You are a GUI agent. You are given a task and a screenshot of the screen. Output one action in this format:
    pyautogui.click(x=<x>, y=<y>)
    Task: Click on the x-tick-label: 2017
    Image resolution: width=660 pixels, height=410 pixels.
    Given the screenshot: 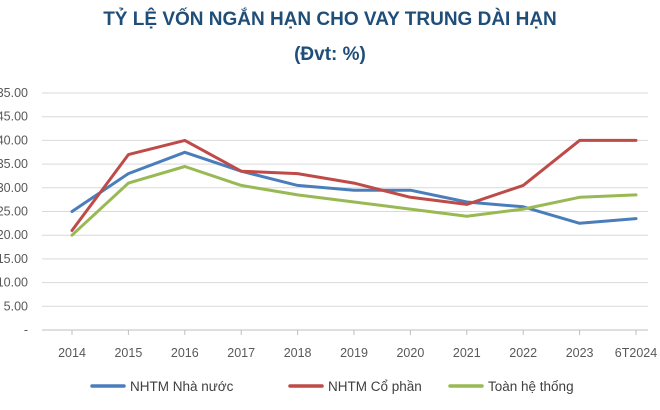 What is the action you would take?
    pyautogui.click(x=241, y=353)
    